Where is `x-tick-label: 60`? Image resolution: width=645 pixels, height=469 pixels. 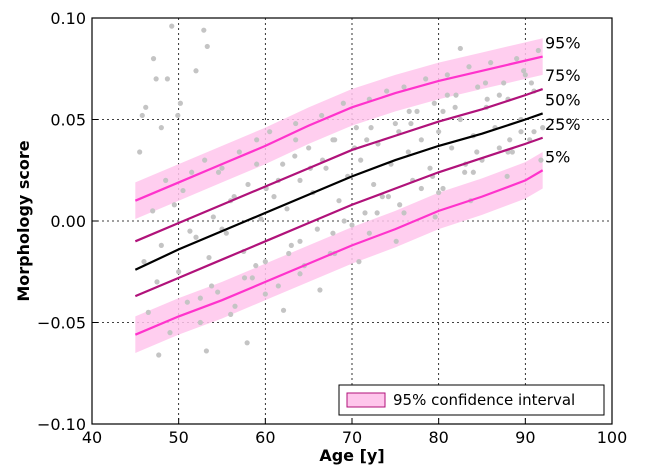
x-tick-label: 60 is located at coordinates (265, 437).